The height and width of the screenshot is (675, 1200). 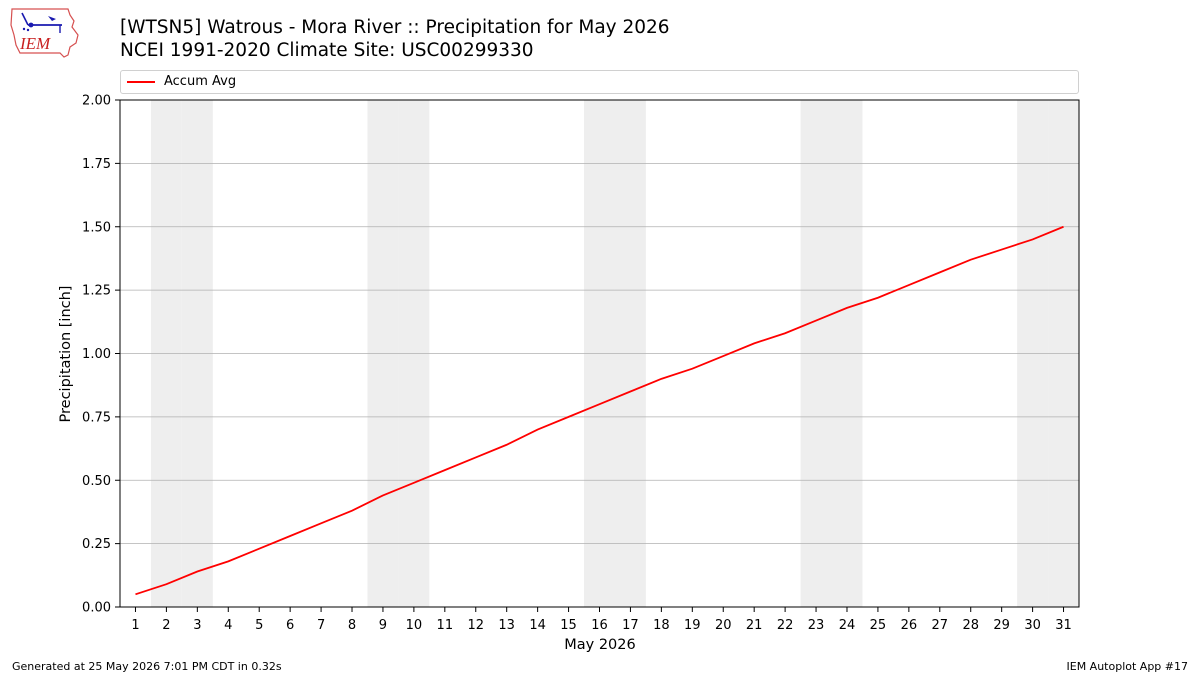 What do you see at coordinates (44, 33) in the screenshot?
I see `iem-logo: IEM` at bounding box center [44, 33].